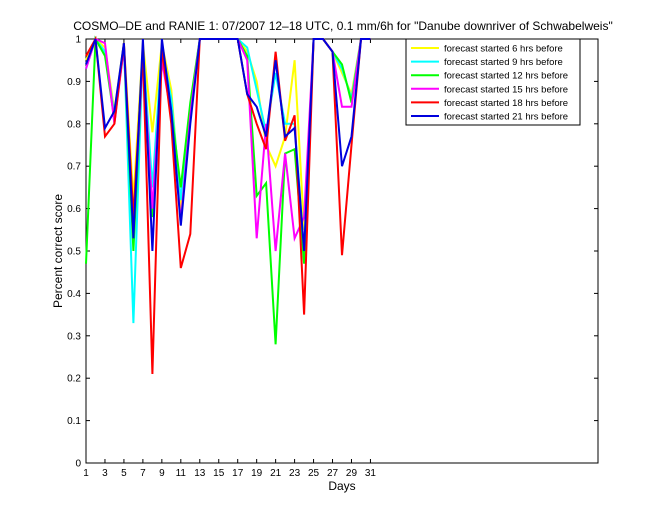  What do you see at coordinates (143, 473) in the screenshot?
I see `x-tick-label: 7` at bounding box center [143, 473].